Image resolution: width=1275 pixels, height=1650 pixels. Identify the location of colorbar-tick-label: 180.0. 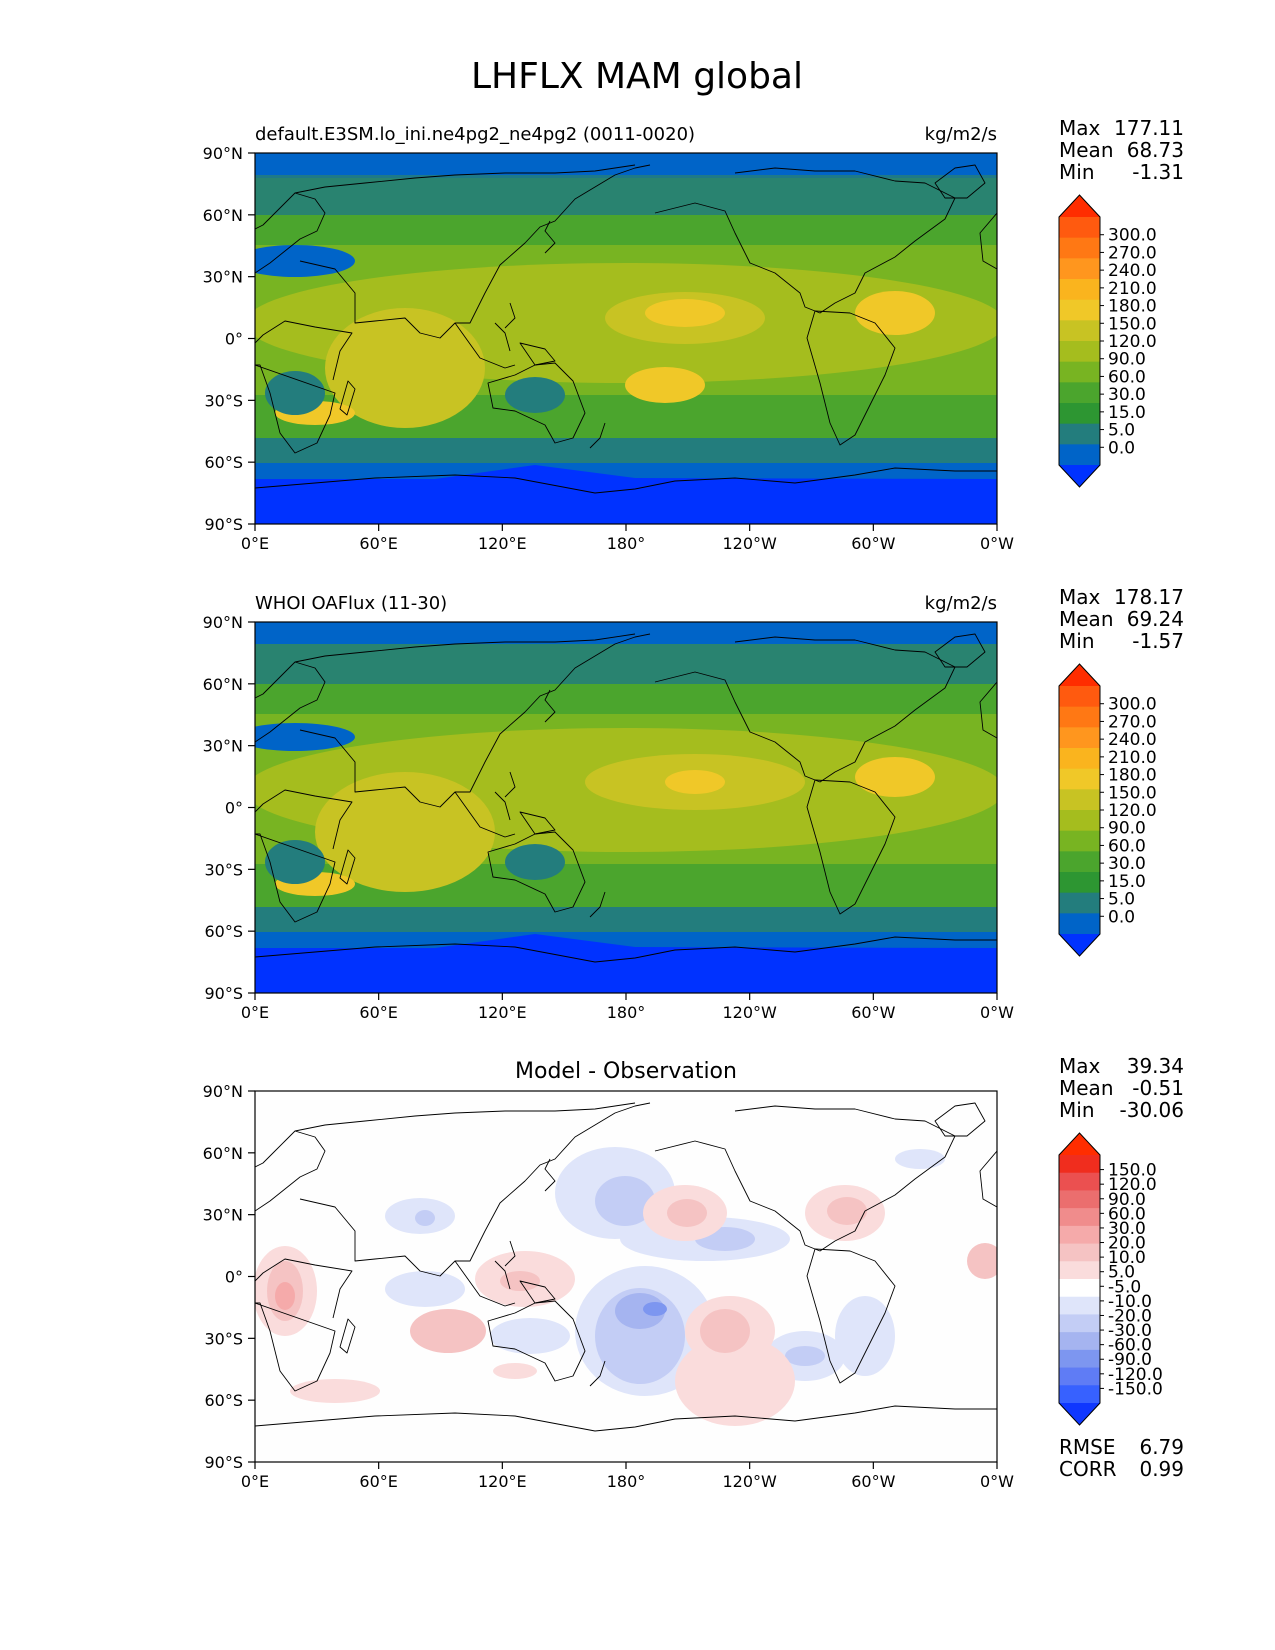
(1132, 307).